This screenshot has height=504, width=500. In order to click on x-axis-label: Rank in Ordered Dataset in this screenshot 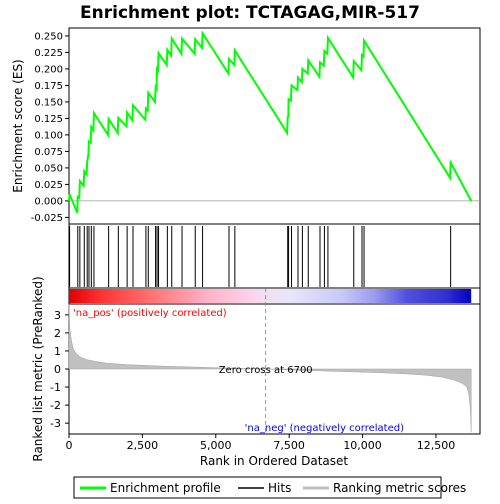, I will do `click(274, 461)`.